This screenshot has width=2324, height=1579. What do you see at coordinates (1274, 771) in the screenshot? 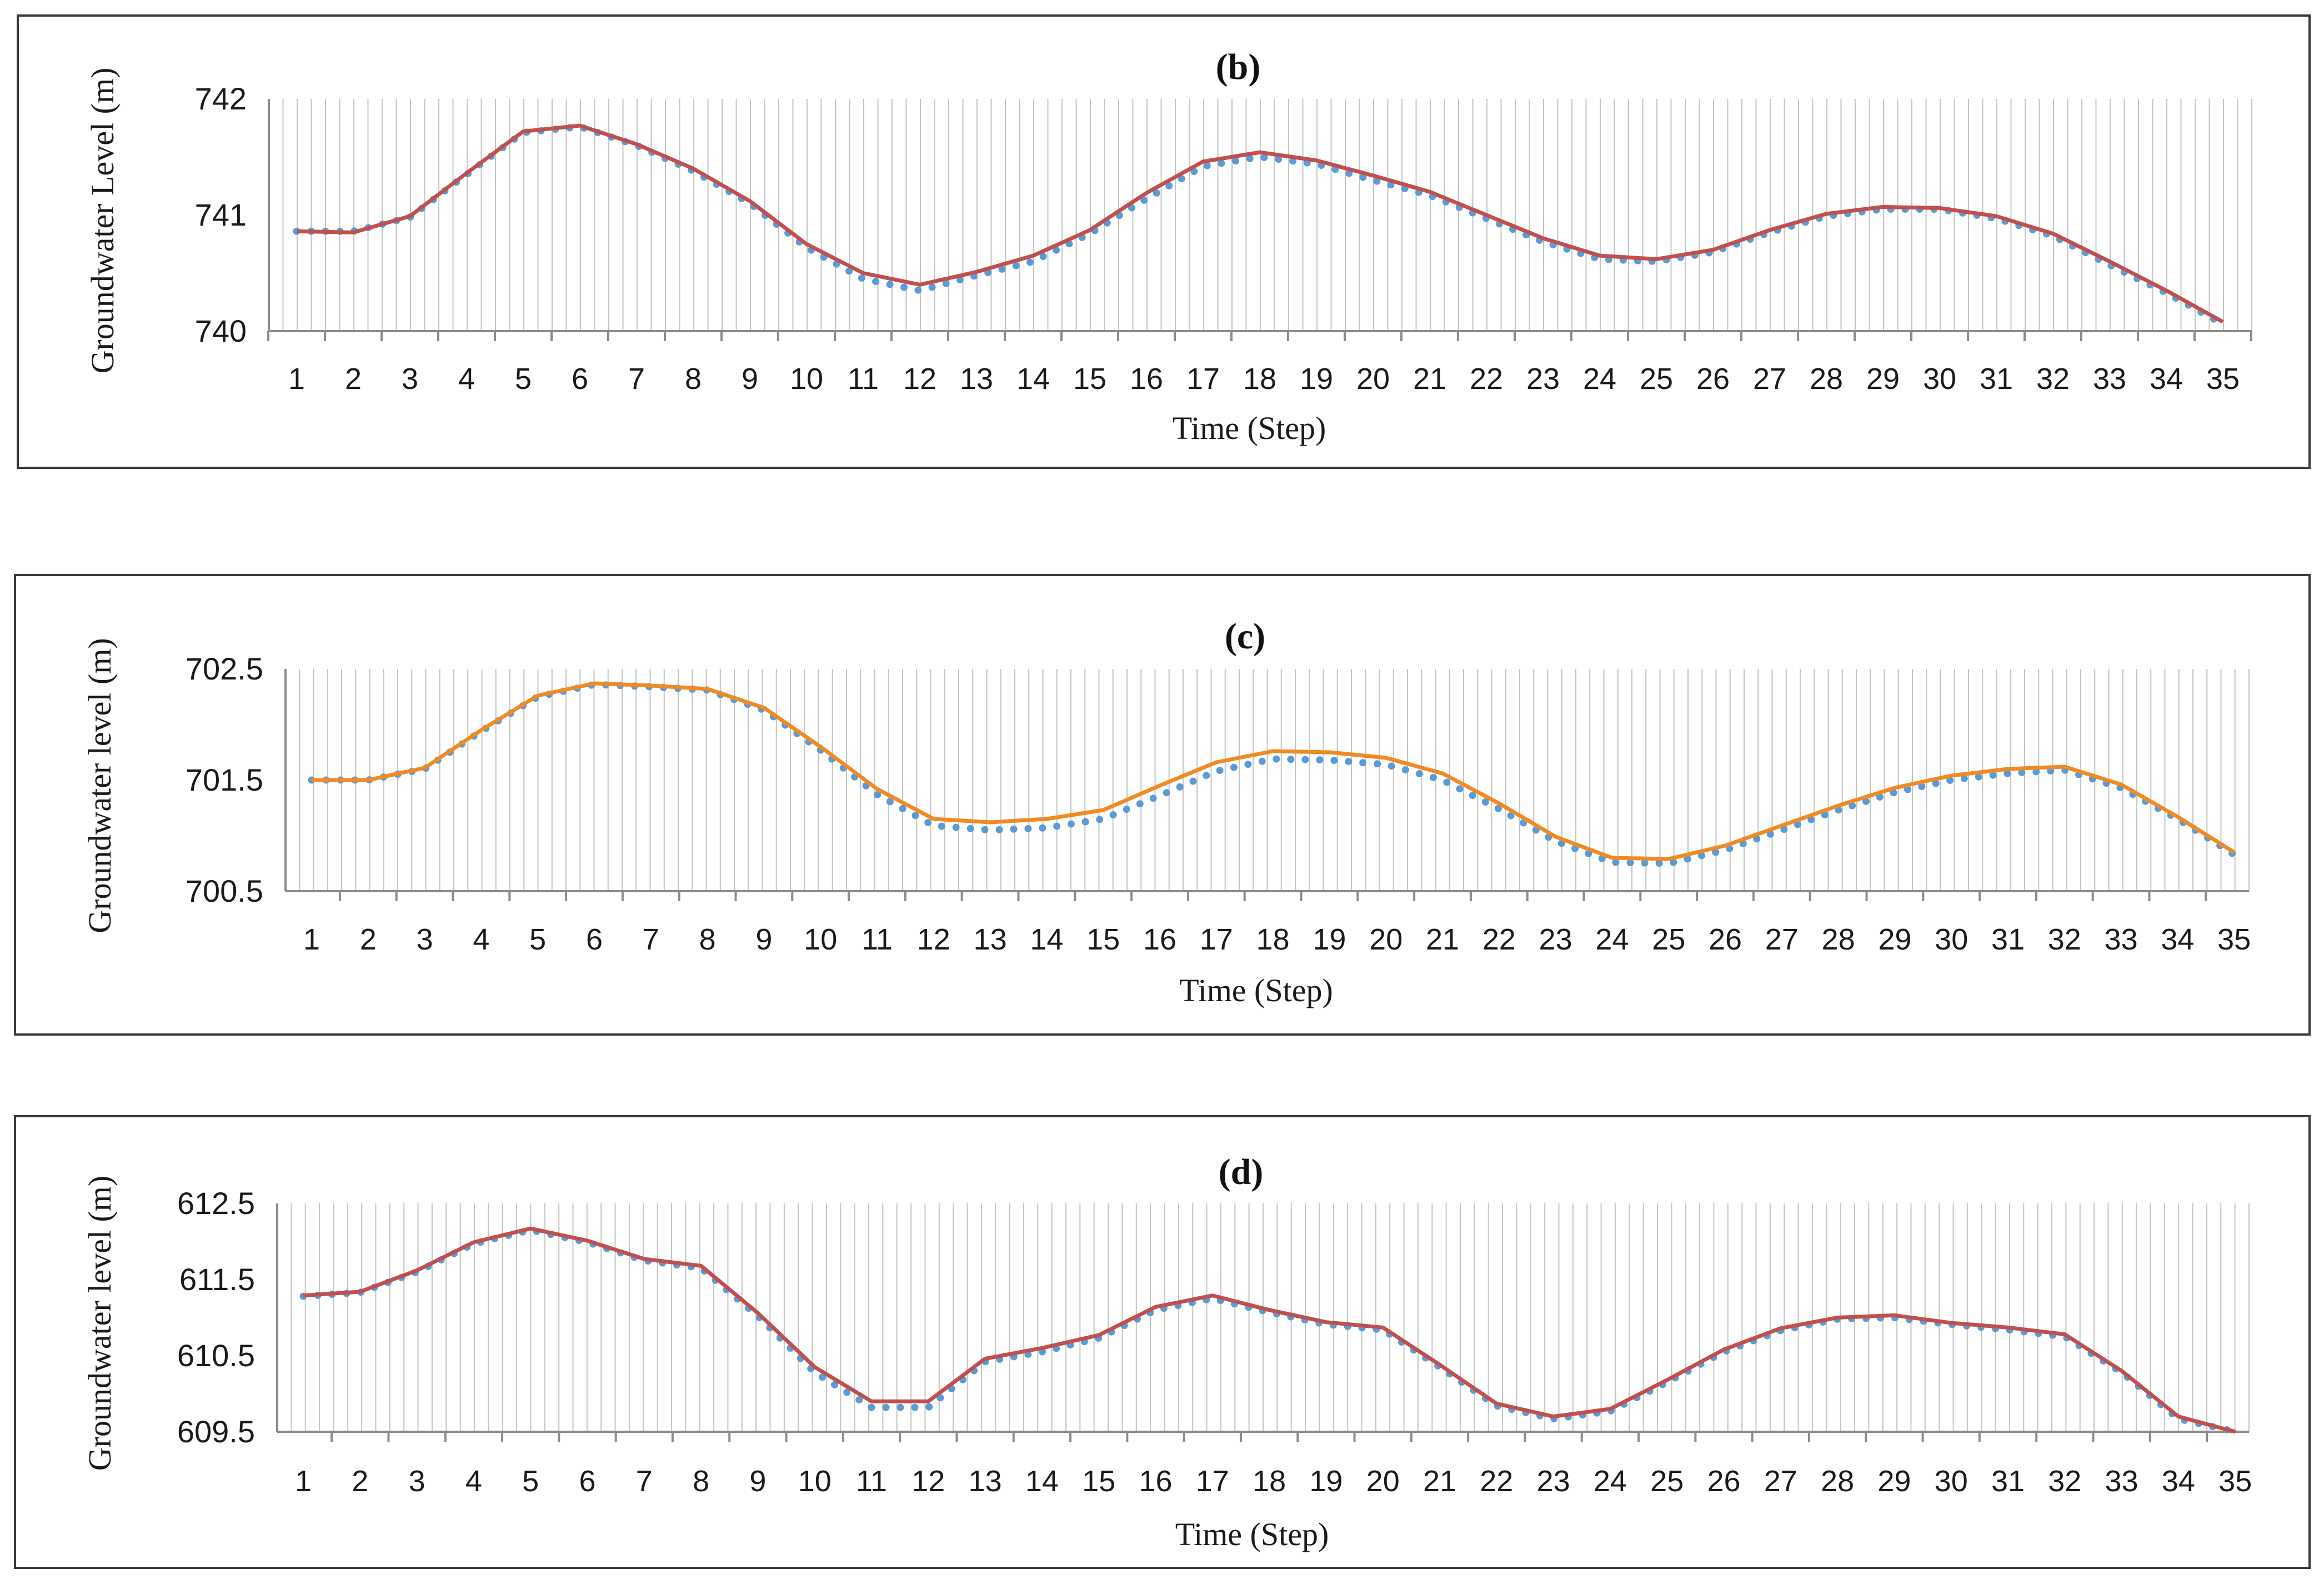
I see `series-line-solid` at bounding box center [1274, 771].